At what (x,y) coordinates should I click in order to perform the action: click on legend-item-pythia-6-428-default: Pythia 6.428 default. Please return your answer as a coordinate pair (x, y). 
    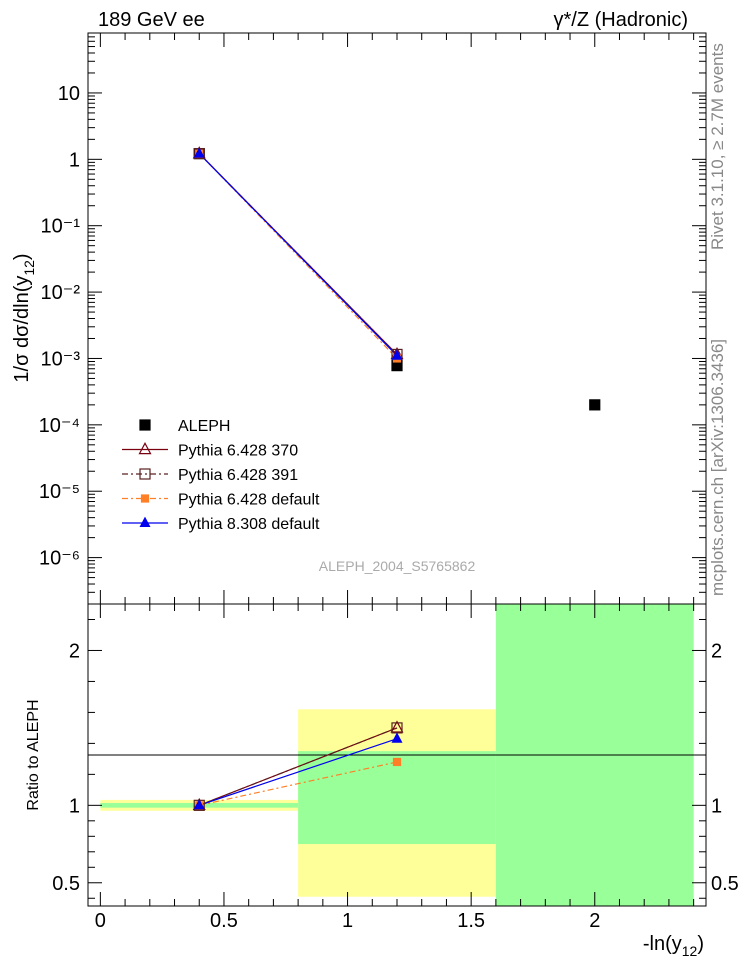
    Looking at the image, I should click on (221, 500).